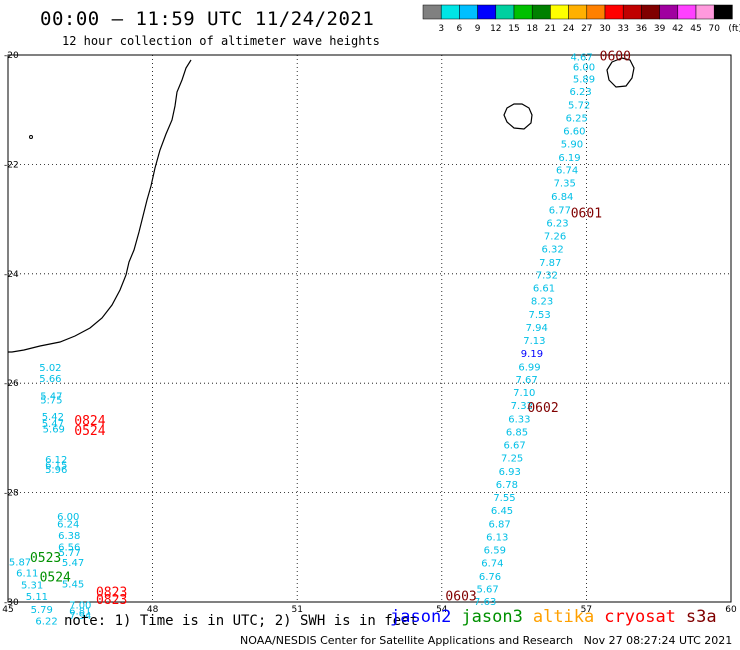 The height and width of the screenshot is (650, 740). What do you see at coordinates (642, 29) in the screenshot?
I see `colorbar-label: 36` at bounding box center [642, 29].